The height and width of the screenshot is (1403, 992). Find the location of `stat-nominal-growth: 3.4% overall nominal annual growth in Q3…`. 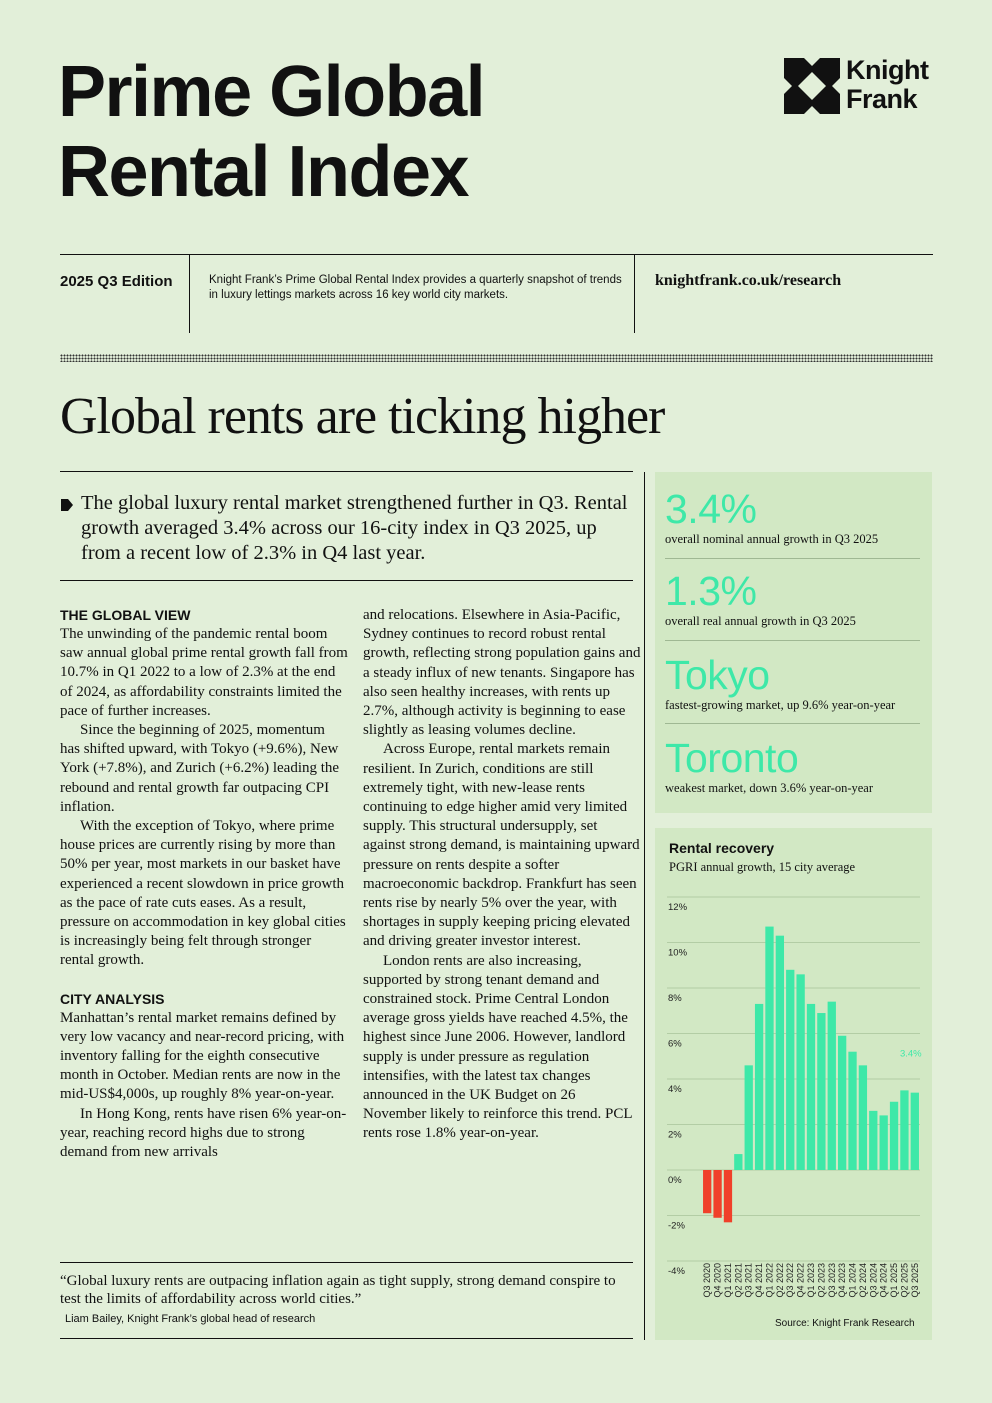

stat-nominal-growth: 3.4% overall nominal annual growth in Q3… is located at coordinates (792, 516).